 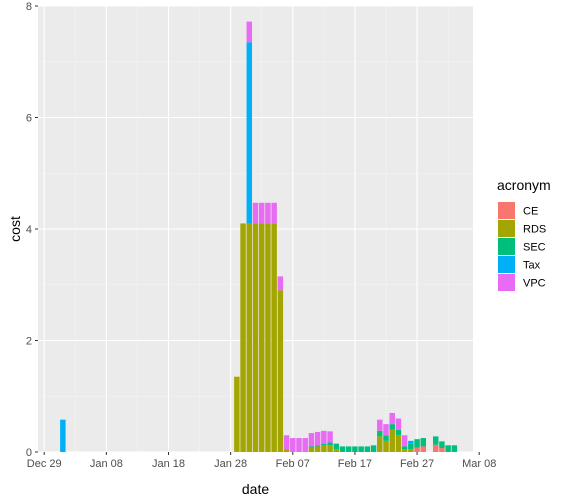 What do you see at coordinates (15, 229) in the screenshot?
I see `y-axis-title: cost` at bounding box center [15, 229].